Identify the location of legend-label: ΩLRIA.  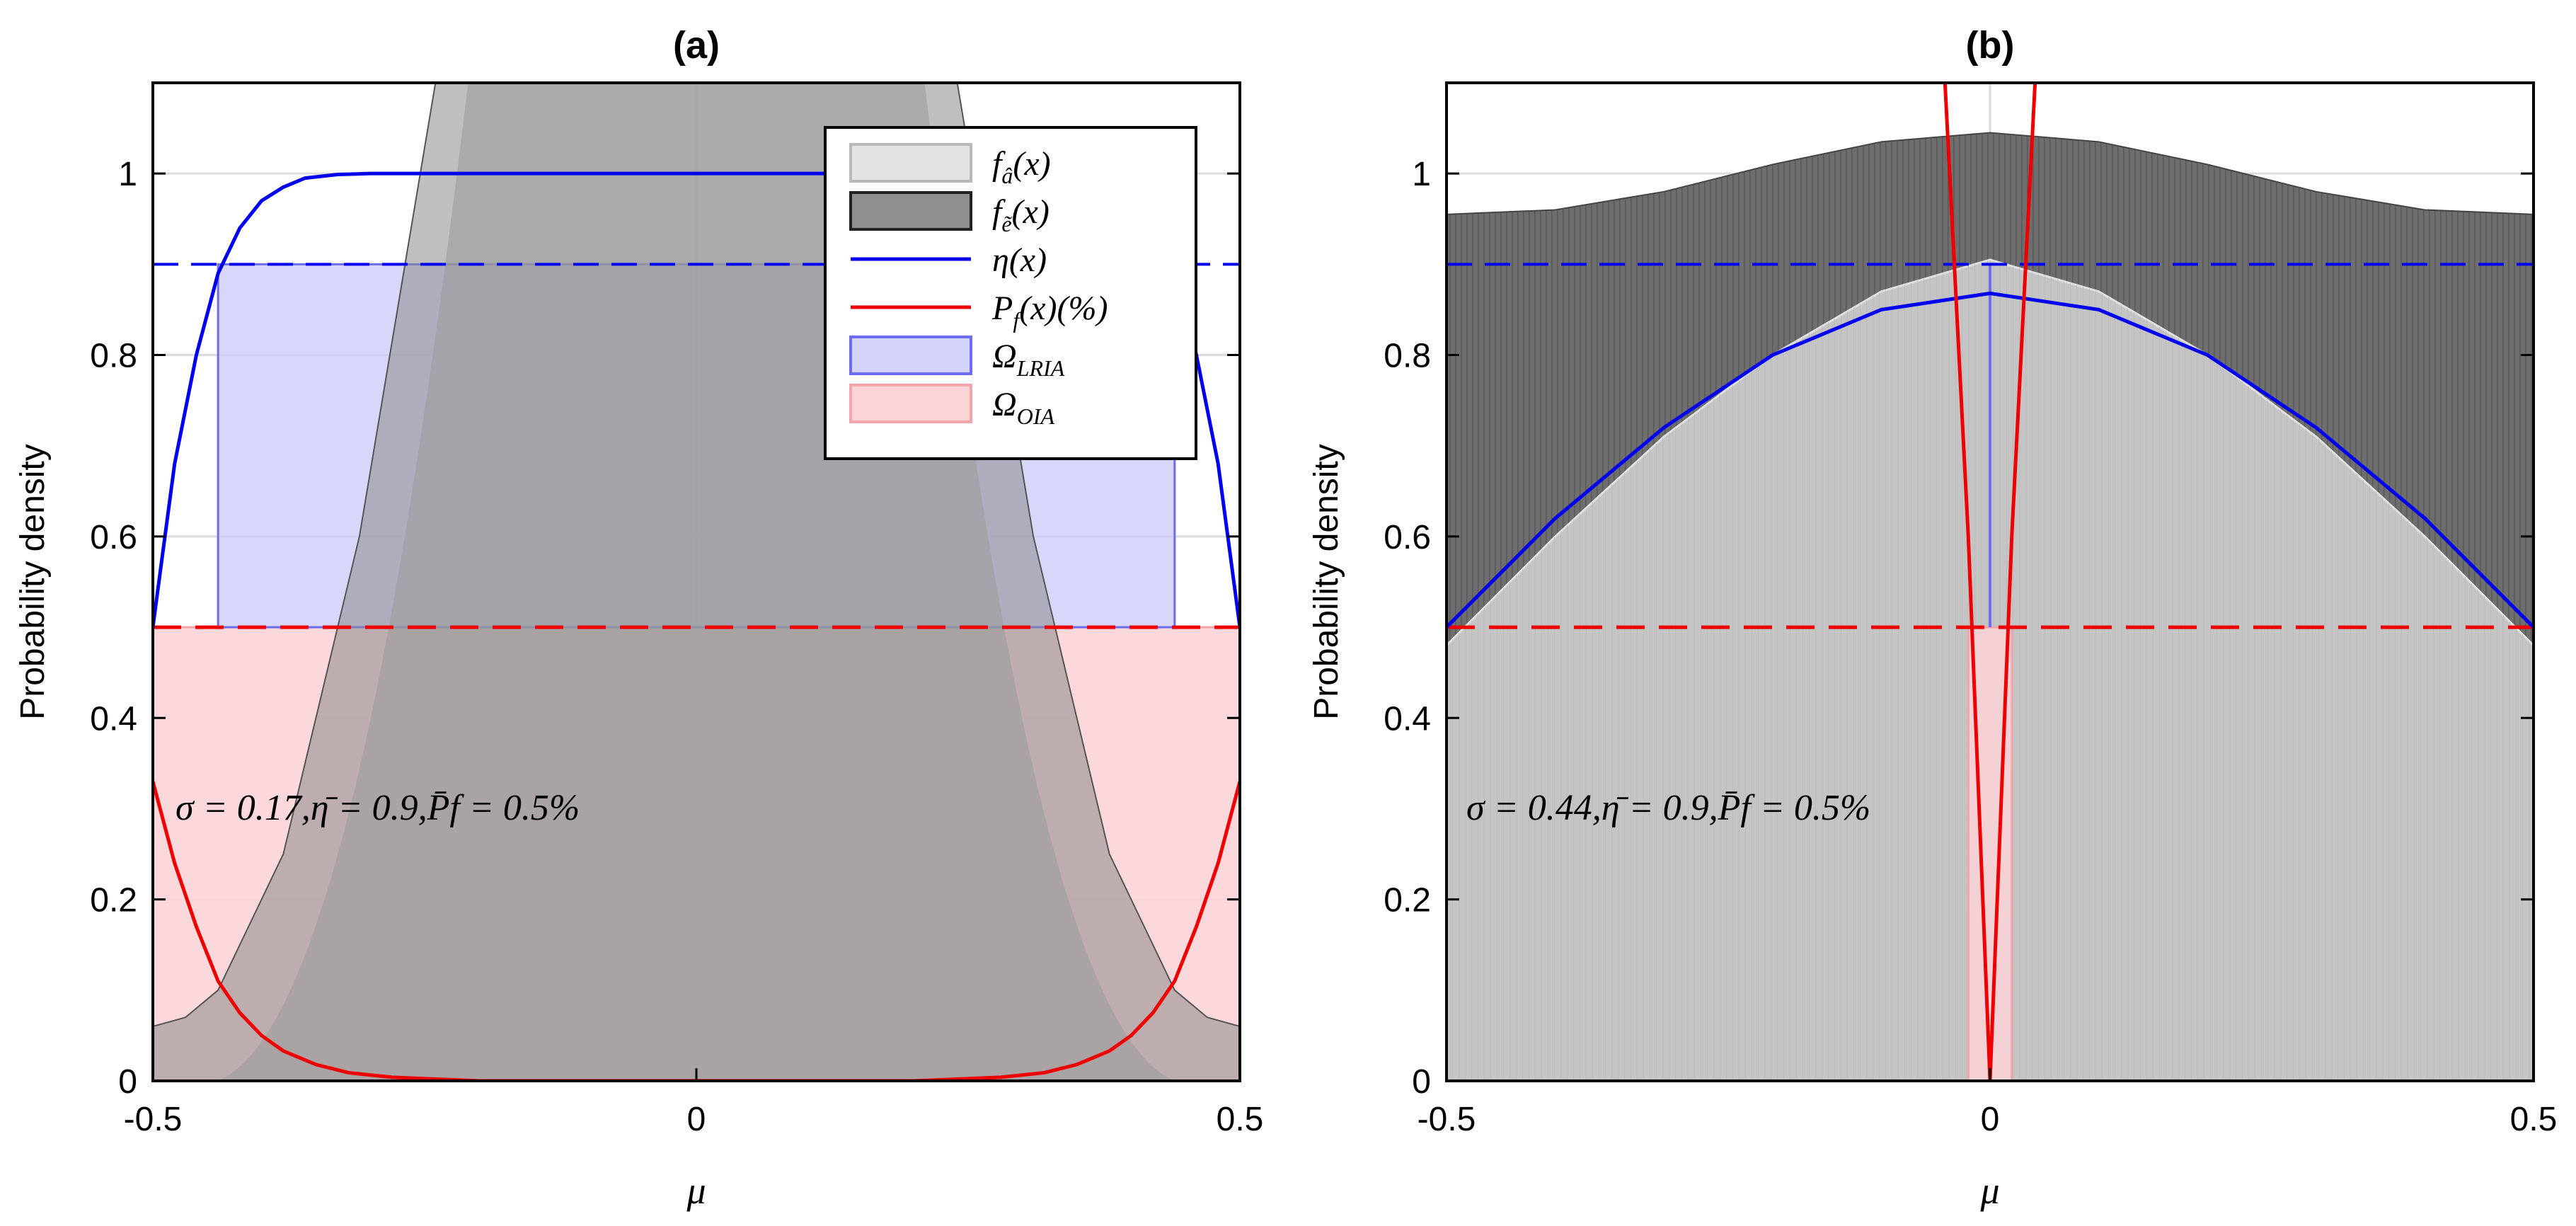
(1029, 359).